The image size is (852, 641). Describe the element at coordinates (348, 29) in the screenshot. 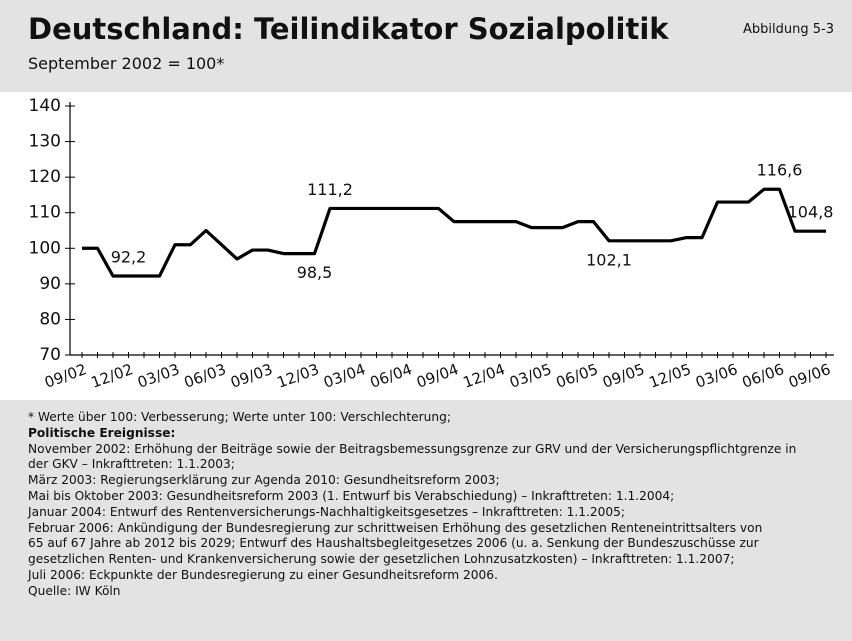

I see `chart-title: Deutschland: Teilindikator Sozialpolitik` at that location.